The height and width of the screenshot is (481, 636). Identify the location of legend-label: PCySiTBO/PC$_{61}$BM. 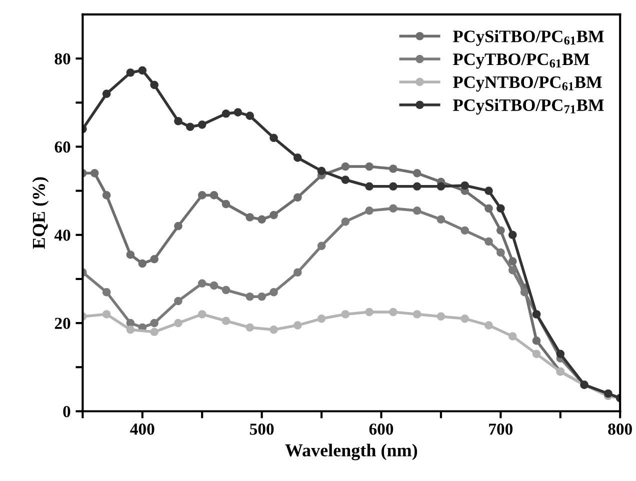
(528, 38).